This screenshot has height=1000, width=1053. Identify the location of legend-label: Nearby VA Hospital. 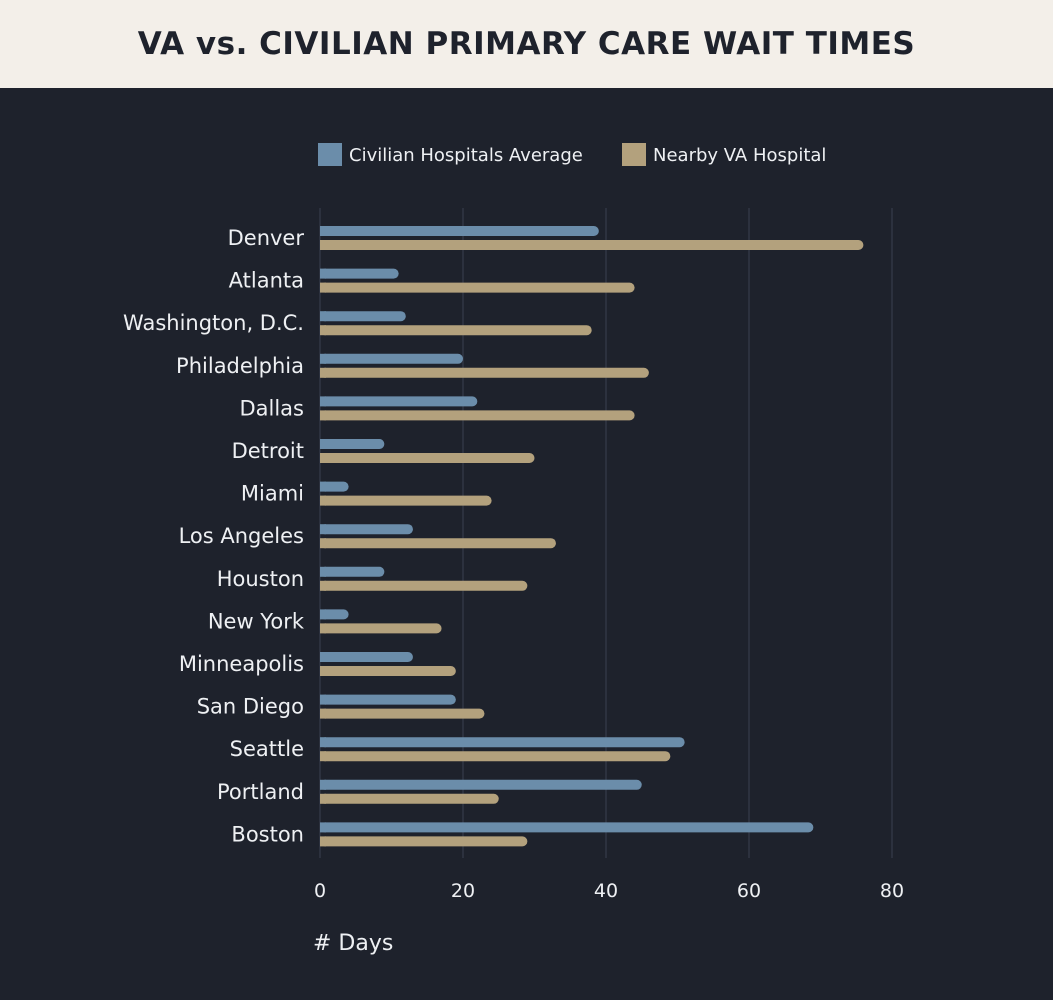
(739, 155).